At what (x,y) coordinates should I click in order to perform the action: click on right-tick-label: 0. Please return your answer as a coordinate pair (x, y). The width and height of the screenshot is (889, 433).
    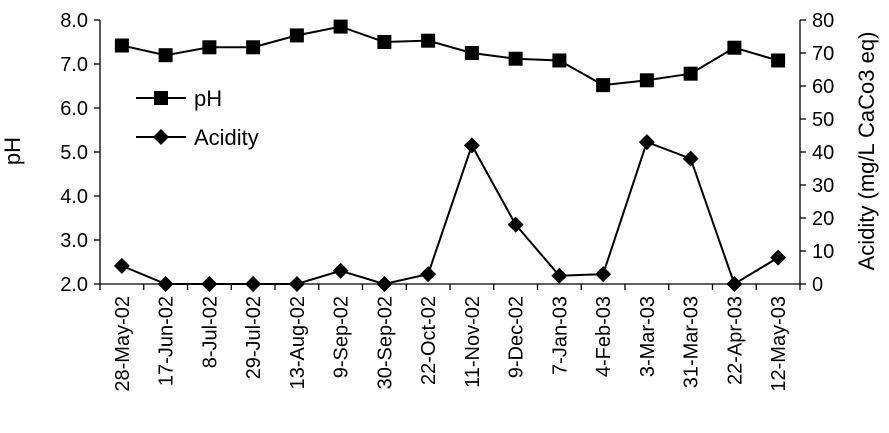
    Looking at the image, I should click on (817, 285).